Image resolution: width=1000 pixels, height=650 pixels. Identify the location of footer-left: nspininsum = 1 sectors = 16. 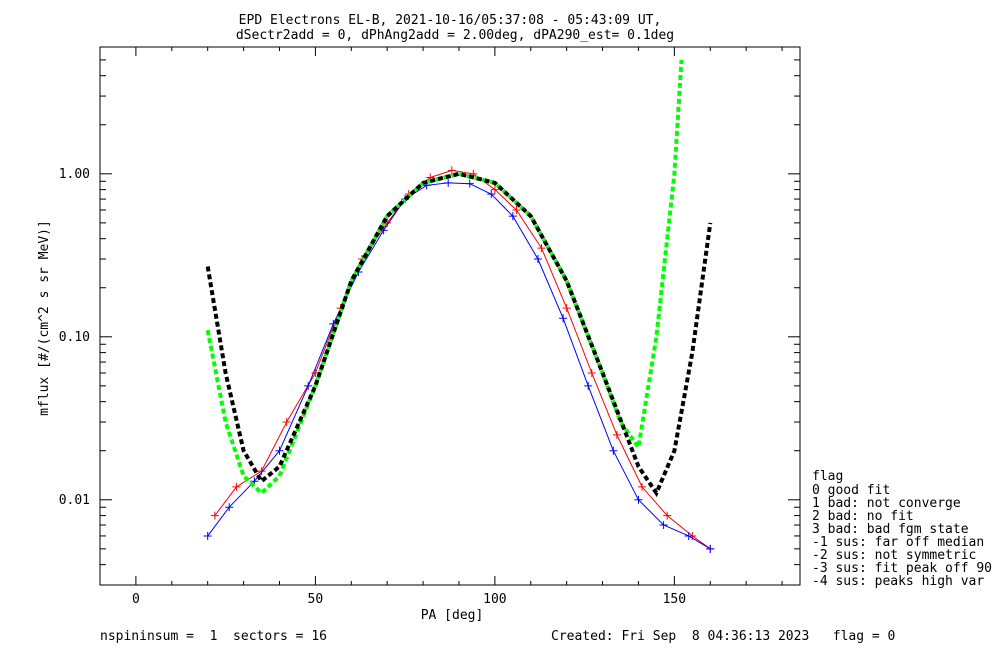
(213, 636).